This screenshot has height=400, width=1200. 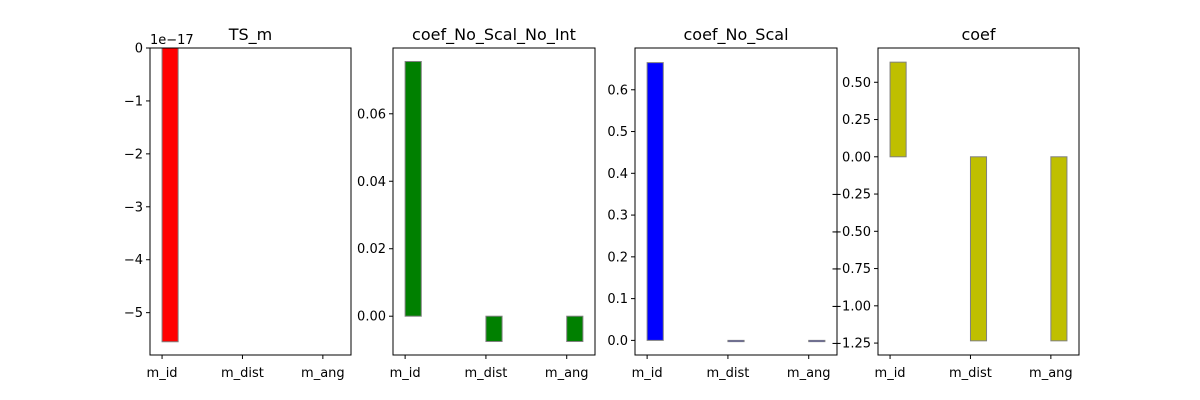 What do you see at coordinates (172, 40) in the screenshot?
I see `axis-offset-label: 1e−17` at bounding box center [172, 40].